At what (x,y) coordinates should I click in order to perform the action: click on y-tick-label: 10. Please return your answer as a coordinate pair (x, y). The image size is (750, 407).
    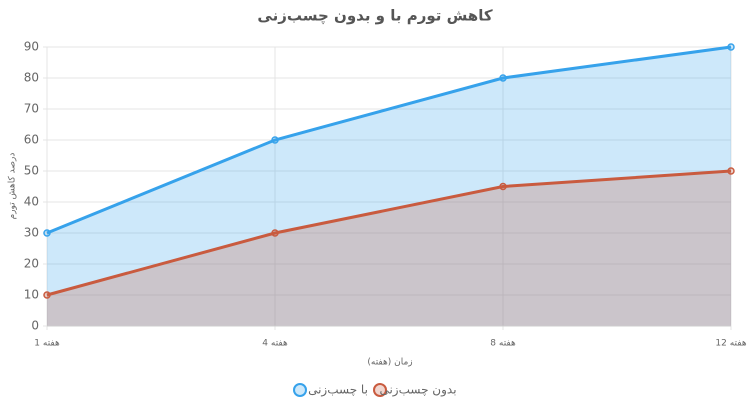
    Looking at the image, I should click on (31, 295).